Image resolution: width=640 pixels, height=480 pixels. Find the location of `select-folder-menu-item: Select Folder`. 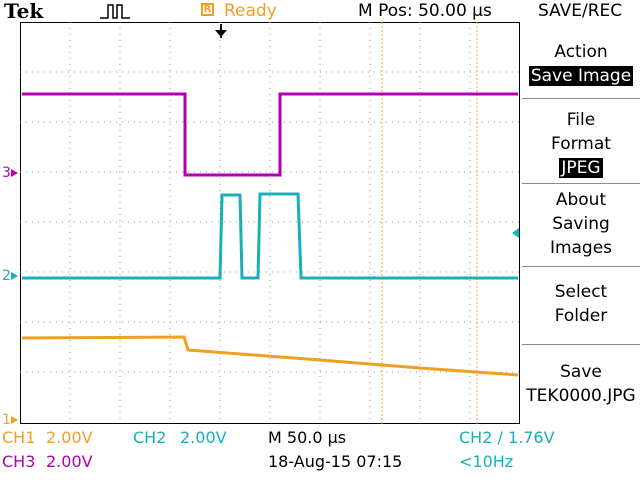

select-folder-menu-item: Select Folder is located at coordinates (581, 304).